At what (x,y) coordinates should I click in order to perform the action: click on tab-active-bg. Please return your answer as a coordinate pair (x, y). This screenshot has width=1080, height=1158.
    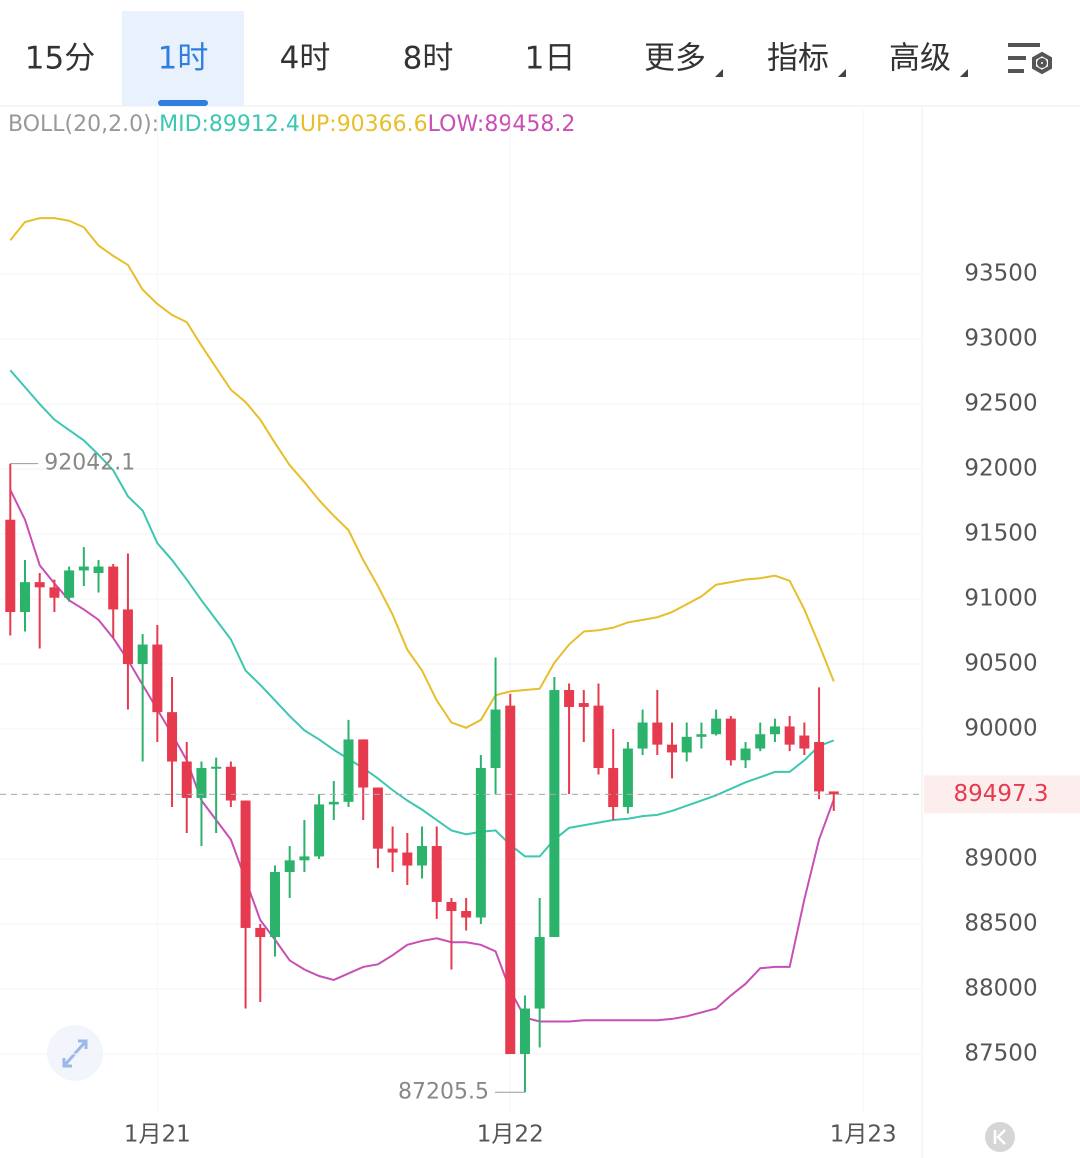
    Looking at the image, I should click on (183, 58).